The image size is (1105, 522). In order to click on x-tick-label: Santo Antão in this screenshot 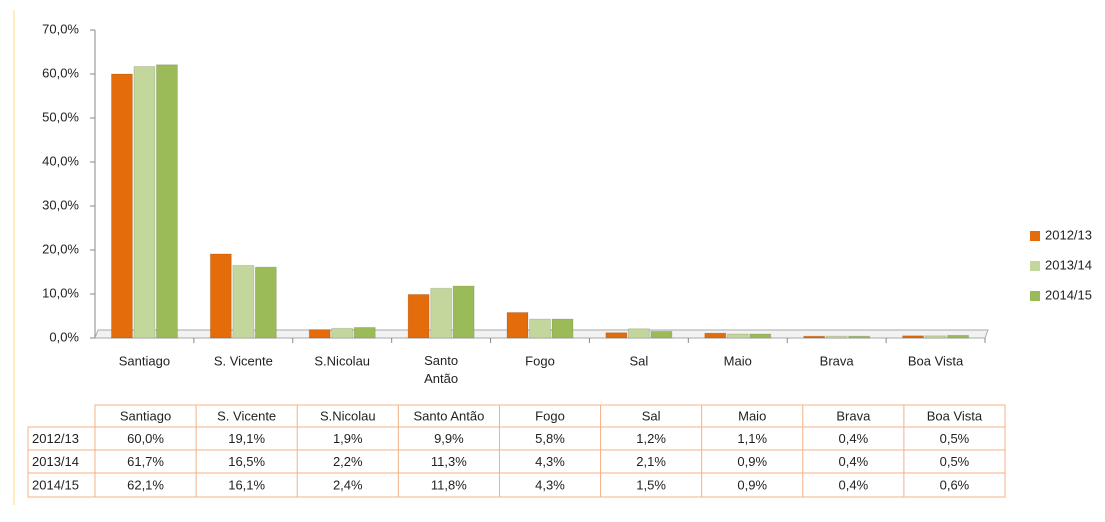, I will do `click(441, 369)`.